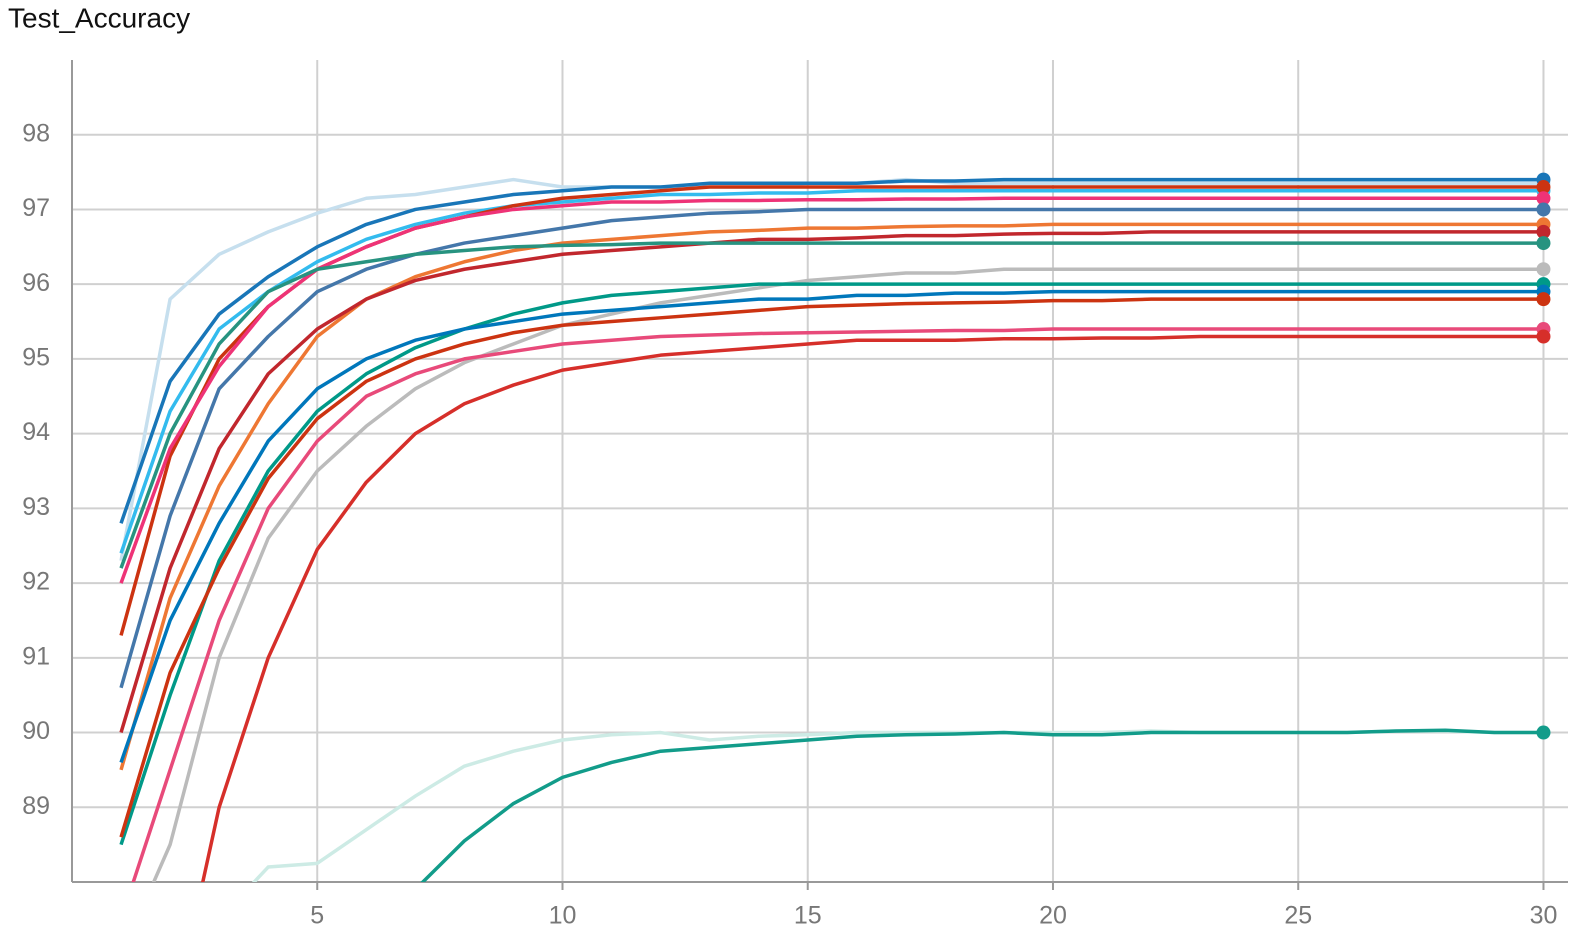 Image resolution: width=1580 pixels, height=947 pixels. I want to click on x-tick-label: 20, so click(1053, 916).